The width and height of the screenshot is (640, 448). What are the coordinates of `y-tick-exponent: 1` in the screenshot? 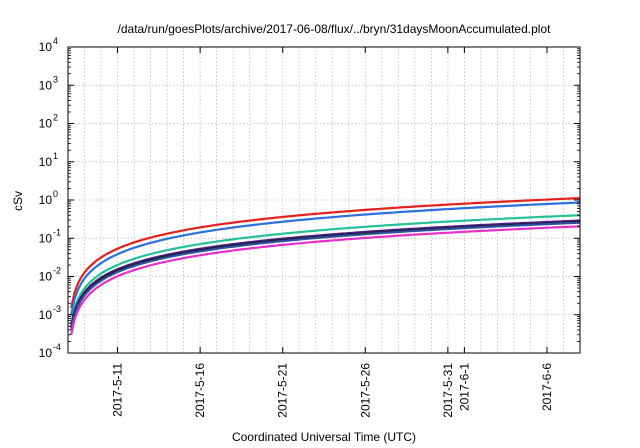 It's located at (55, 156).